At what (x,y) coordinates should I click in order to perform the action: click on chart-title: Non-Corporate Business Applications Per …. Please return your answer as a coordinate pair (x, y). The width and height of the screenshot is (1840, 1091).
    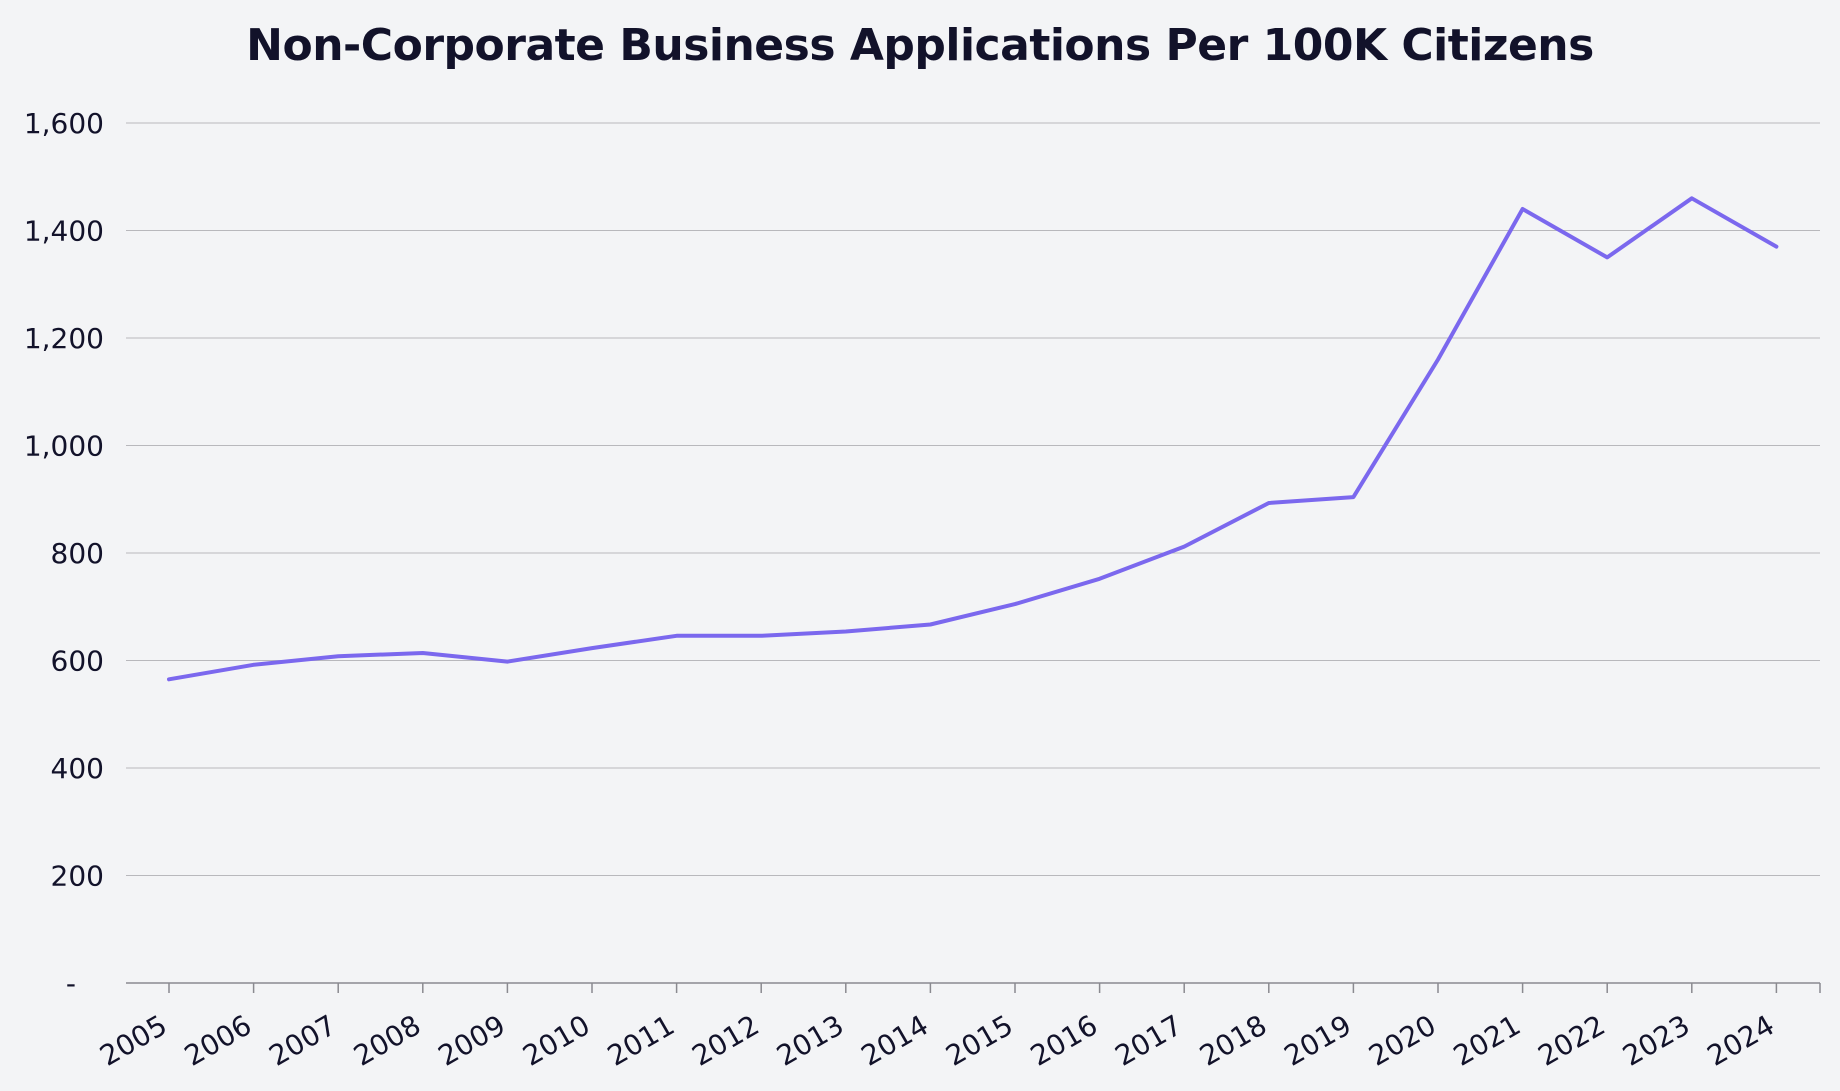
    Looking at the image, I should click on (920, 45).